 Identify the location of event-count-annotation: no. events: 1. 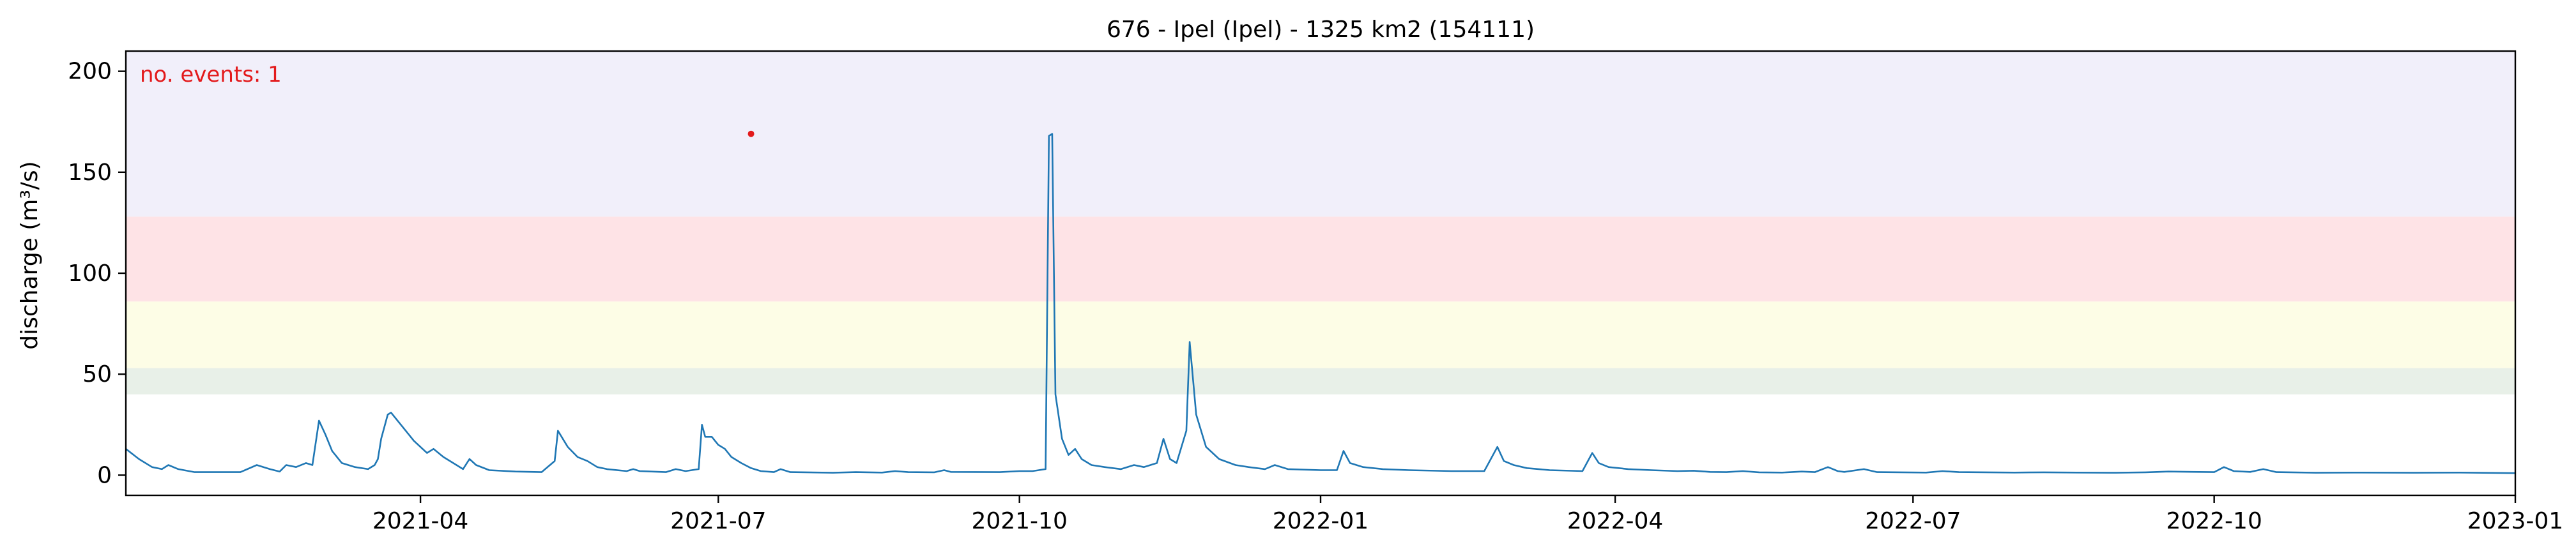
(211, 74).